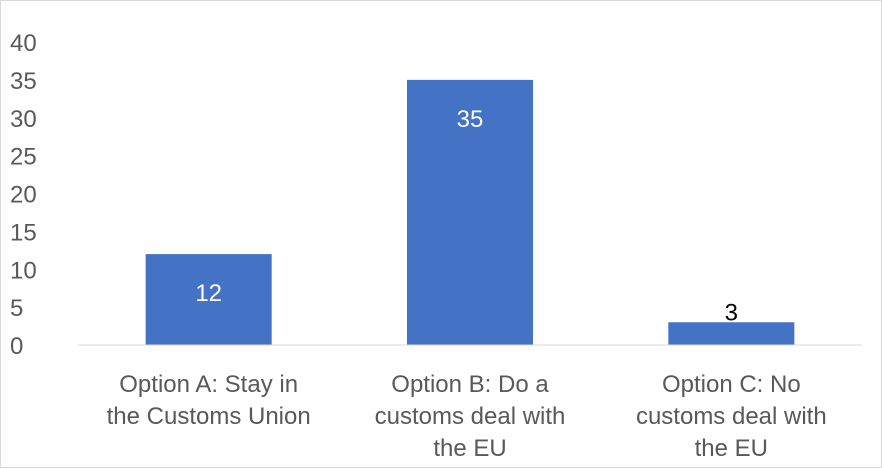  I want to click on y-tick-label: 35, so click(23, 81).